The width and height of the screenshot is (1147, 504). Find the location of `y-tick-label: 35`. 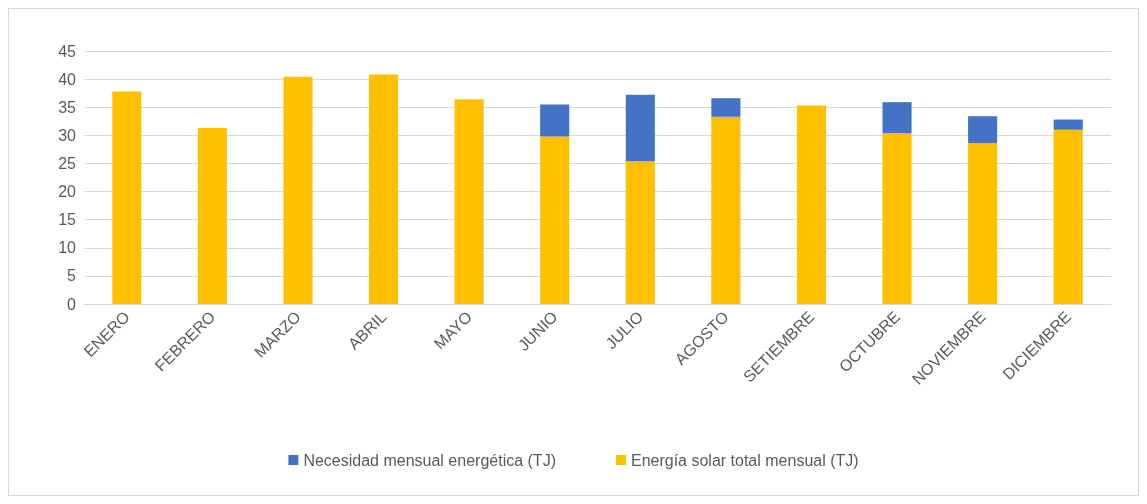

y-tick-label: 35 is located at coordinates (67, 107).